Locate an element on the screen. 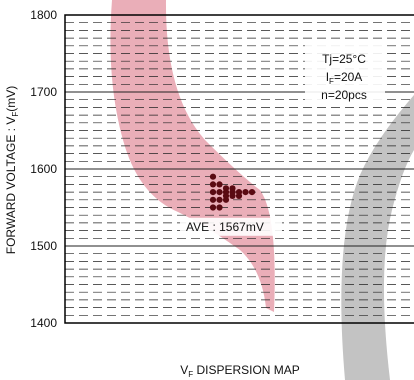 The image size is (414, 380). y-tick-label: 1600 is located at coordinates (43, 169).